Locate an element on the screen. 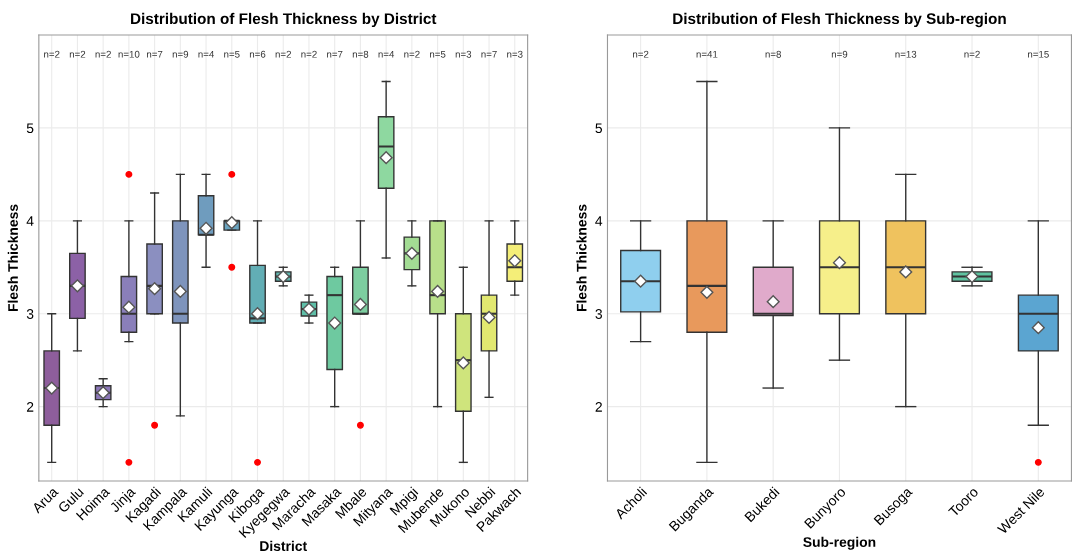 Image resolution: width=1079 pixels, height=556 pixels. annotation: n=10 is located at coordinates (129, 54).